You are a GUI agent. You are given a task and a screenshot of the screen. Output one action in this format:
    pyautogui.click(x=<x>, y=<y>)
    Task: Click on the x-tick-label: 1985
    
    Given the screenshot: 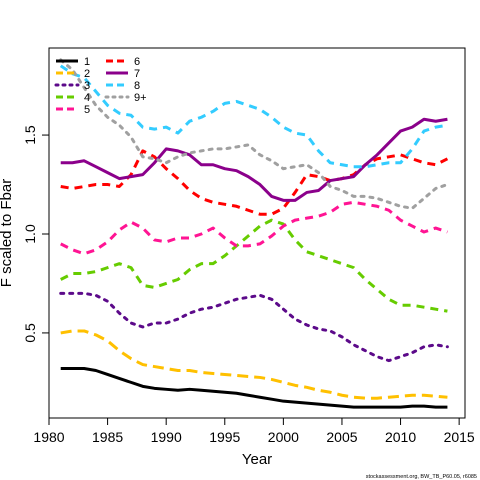 What is the action you would take?
    pyautogui.click(x=107, y=437)
    